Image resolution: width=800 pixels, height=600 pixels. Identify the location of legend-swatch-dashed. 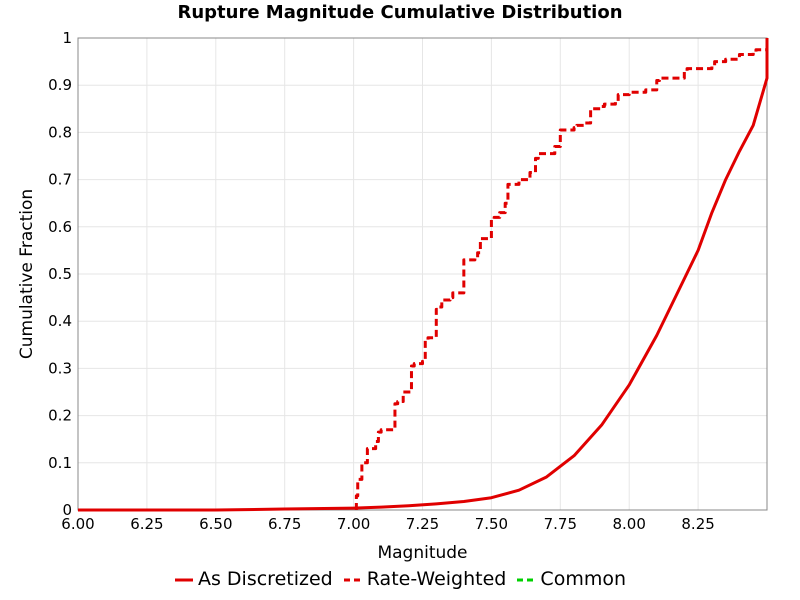
(352, 579).